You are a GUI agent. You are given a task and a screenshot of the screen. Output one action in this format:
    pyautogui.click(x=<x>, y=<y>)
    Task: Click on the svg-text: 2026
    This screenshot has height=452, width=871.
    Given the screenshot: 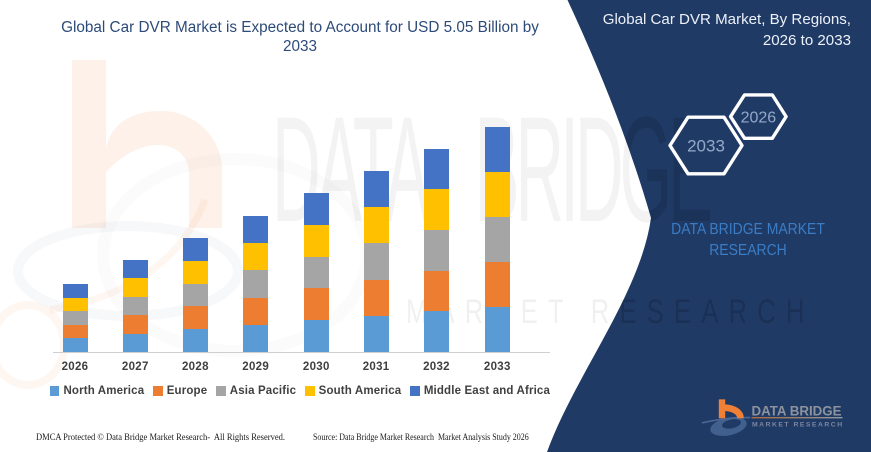 What is the action you would take?
    pyautogui.click(x=759, y=118)
    